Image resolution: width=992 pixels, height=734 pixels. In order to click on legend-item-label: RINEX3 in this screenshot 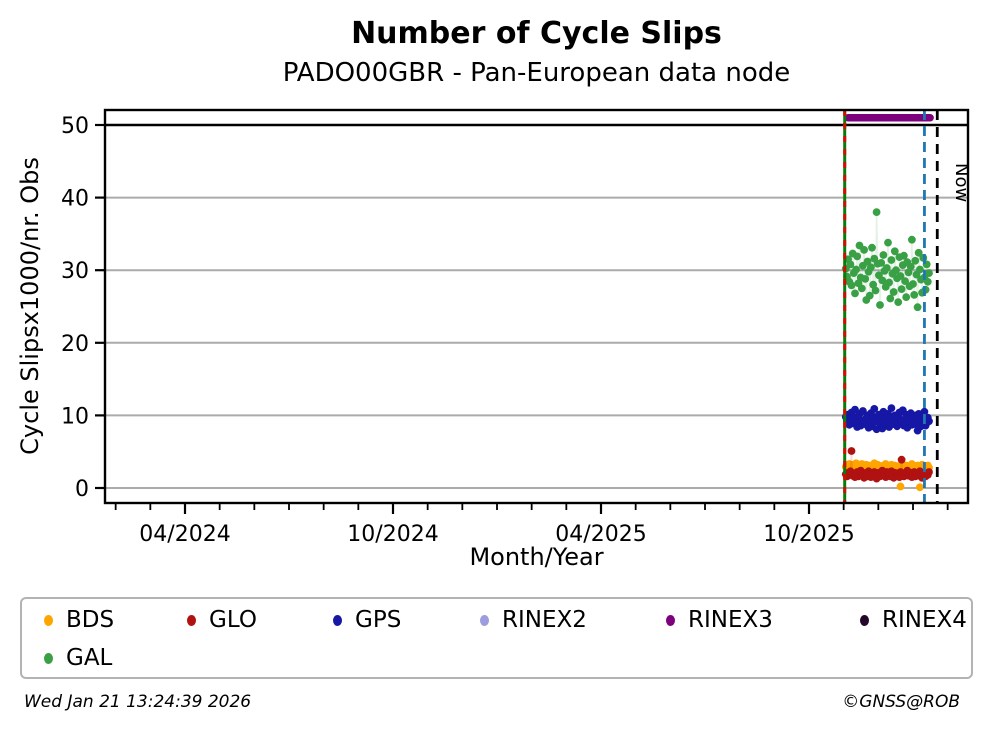, I will do `click(730, 620)`.